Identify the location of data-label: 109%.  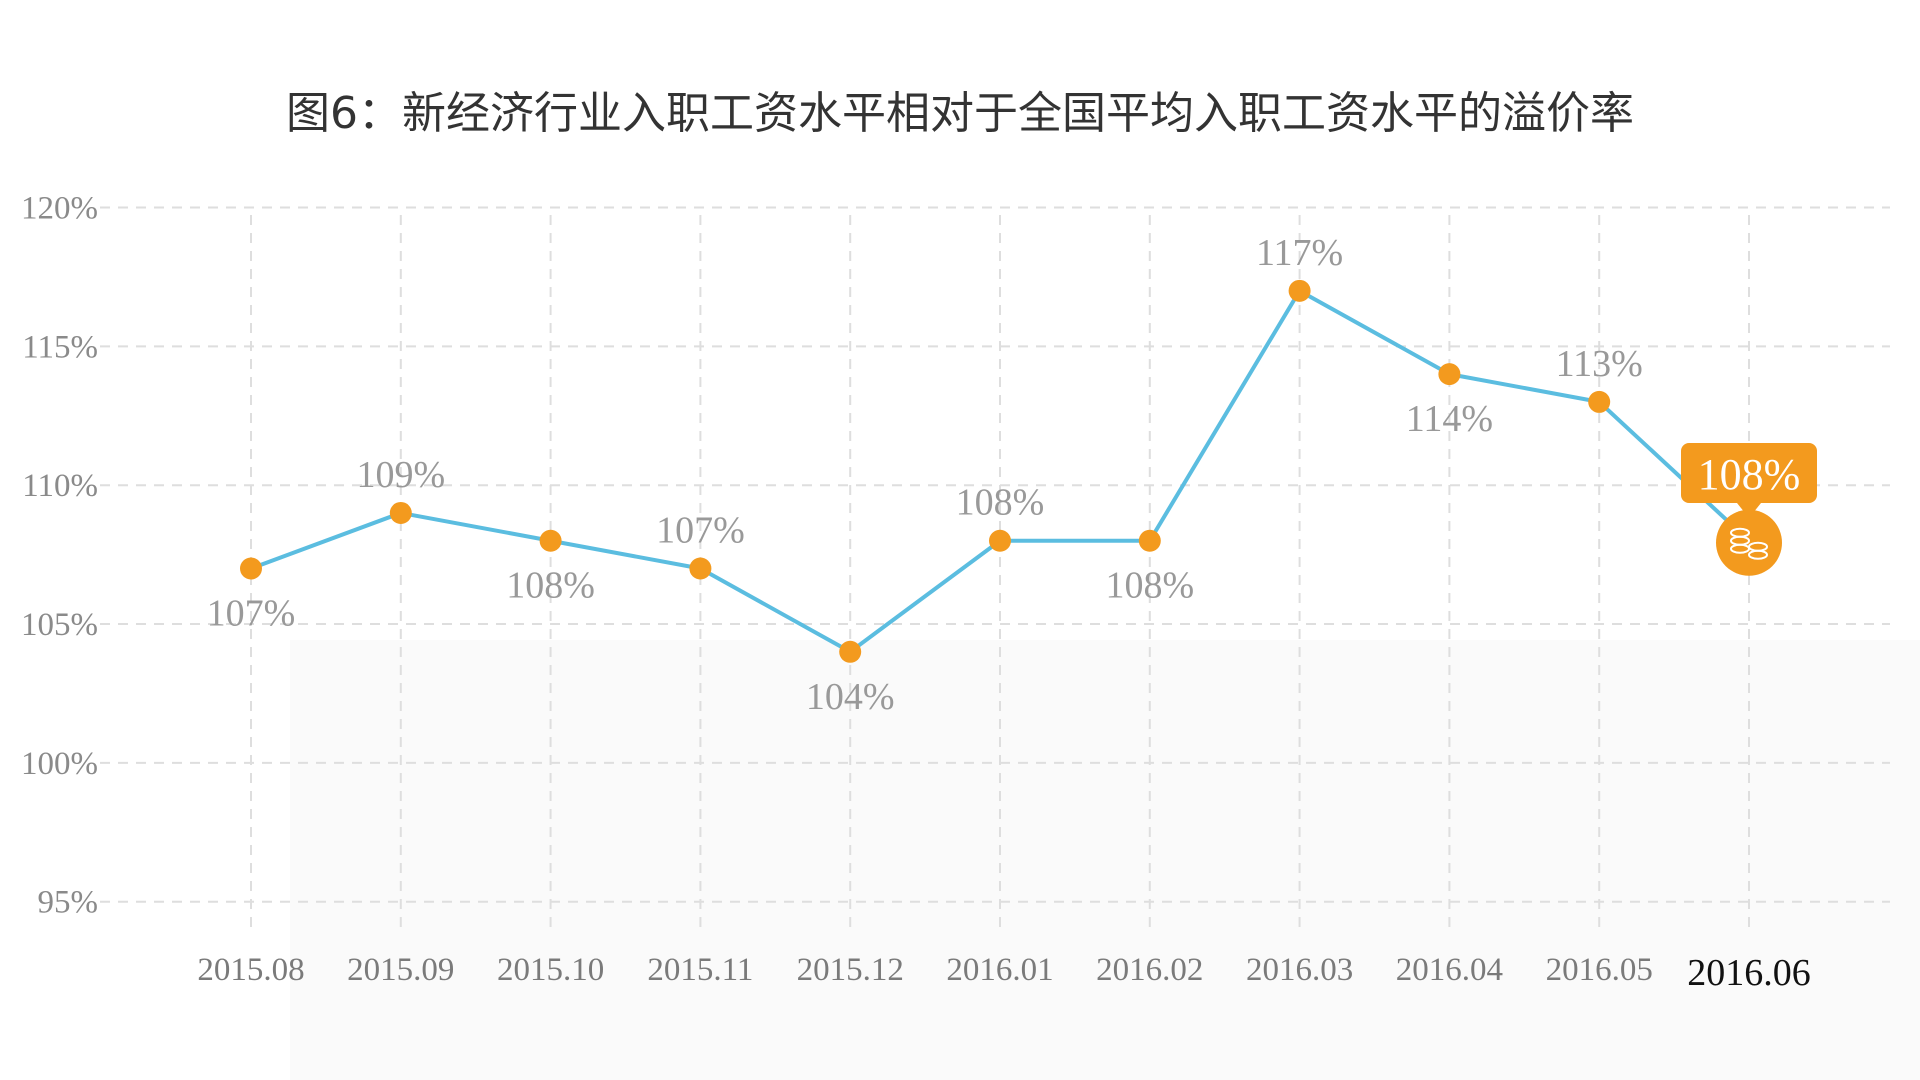
(400, 475).